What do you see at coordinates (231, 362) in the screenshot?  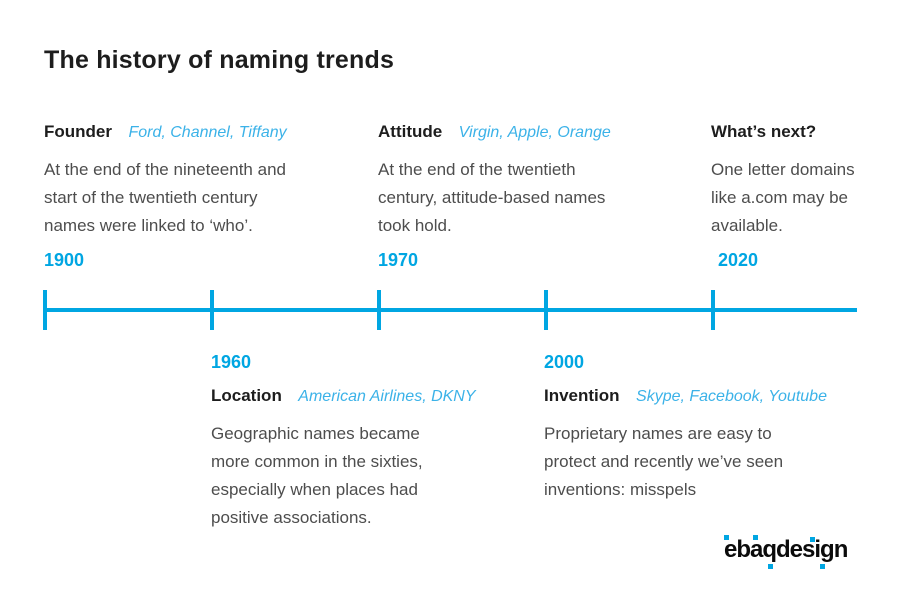 I see `event-year: 1960` at bounding box center [231, 362].